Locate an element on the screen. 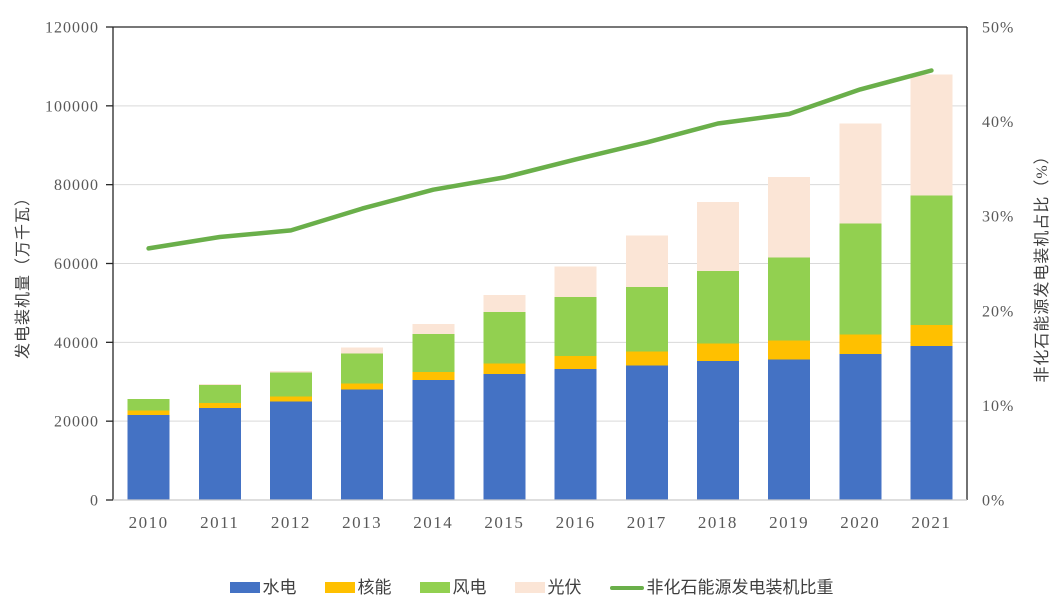 The width and height of the screenshot is (1063, 611). bar-solar-2021 is located at coordinates (931, 135).